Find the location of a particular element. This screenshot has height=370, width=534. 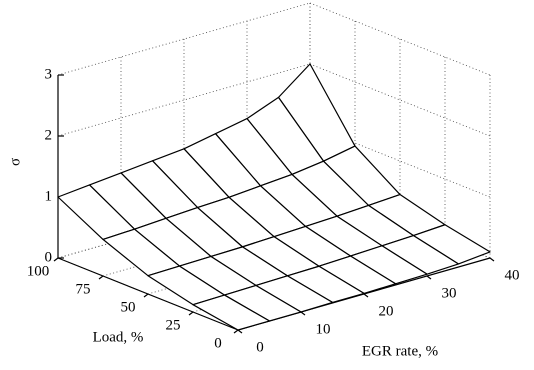

x-tick-label: 10 is located at coordinates (323, 329).